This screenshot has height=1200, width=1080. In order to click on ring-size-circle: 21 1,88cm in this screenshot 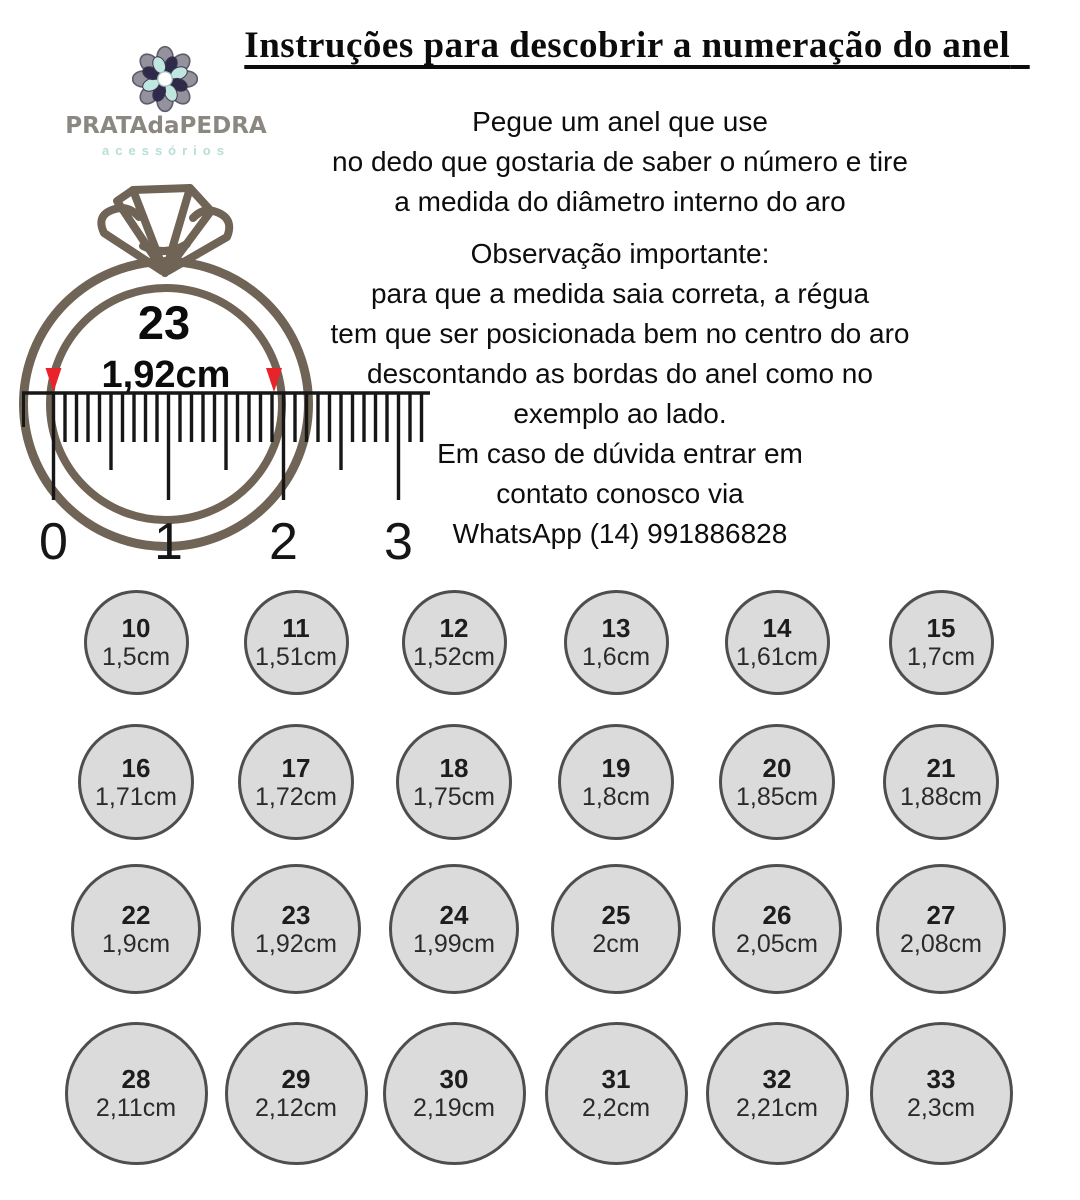, I will do `click(941, 782)`.